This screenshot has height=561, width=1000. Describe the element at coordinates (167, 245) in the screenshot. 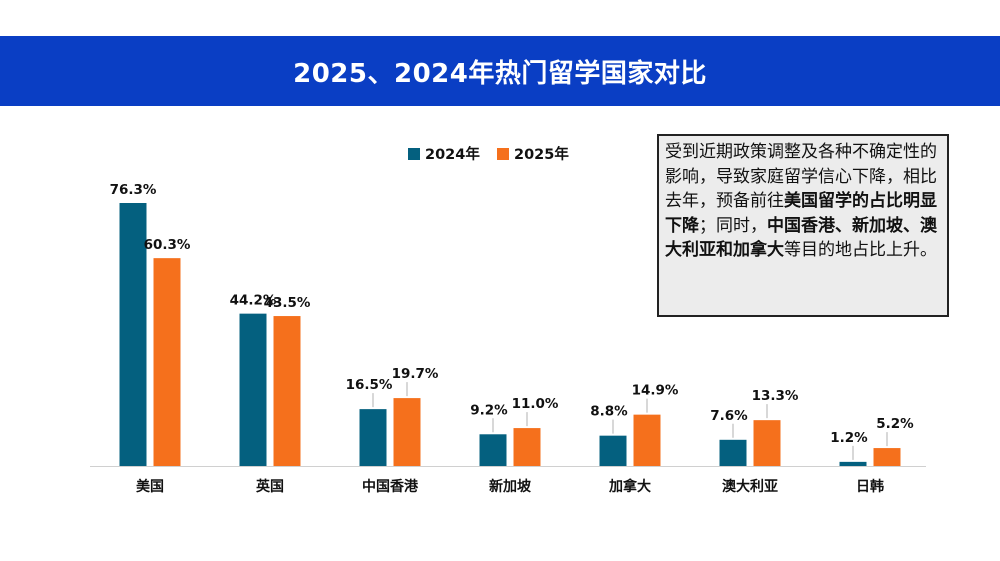

I see `data-label: 60.3%` at that location.